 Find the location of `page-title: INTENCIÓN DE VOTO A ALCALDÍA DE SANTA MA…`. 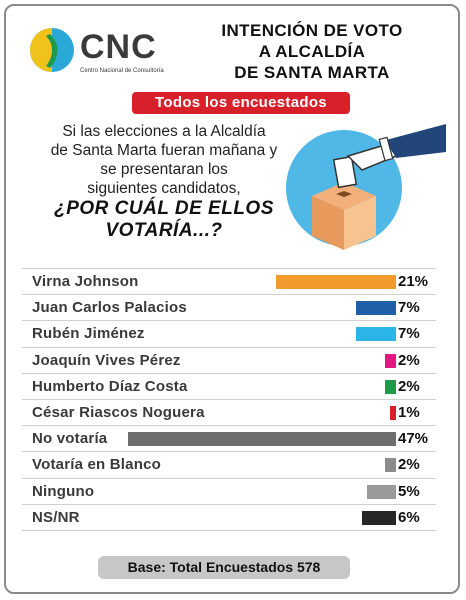

page-title: INTENCIÓN DE VOTO A ALCALDÍA DE SANTA MA… is located at coordinates (312, 51).